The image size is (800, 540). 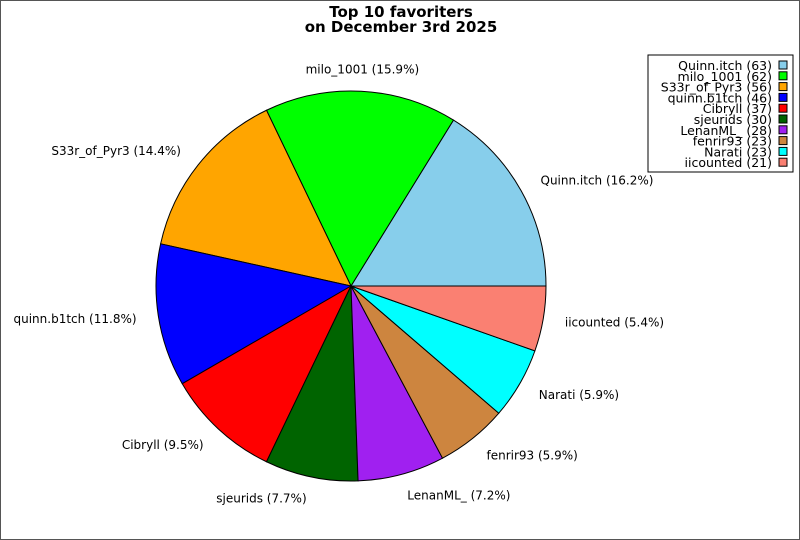 What do you see at coordinates (725, 76) in the screenshot?
I see `legend-label: milo_1001 (62)` at bounding box center [725, 76].